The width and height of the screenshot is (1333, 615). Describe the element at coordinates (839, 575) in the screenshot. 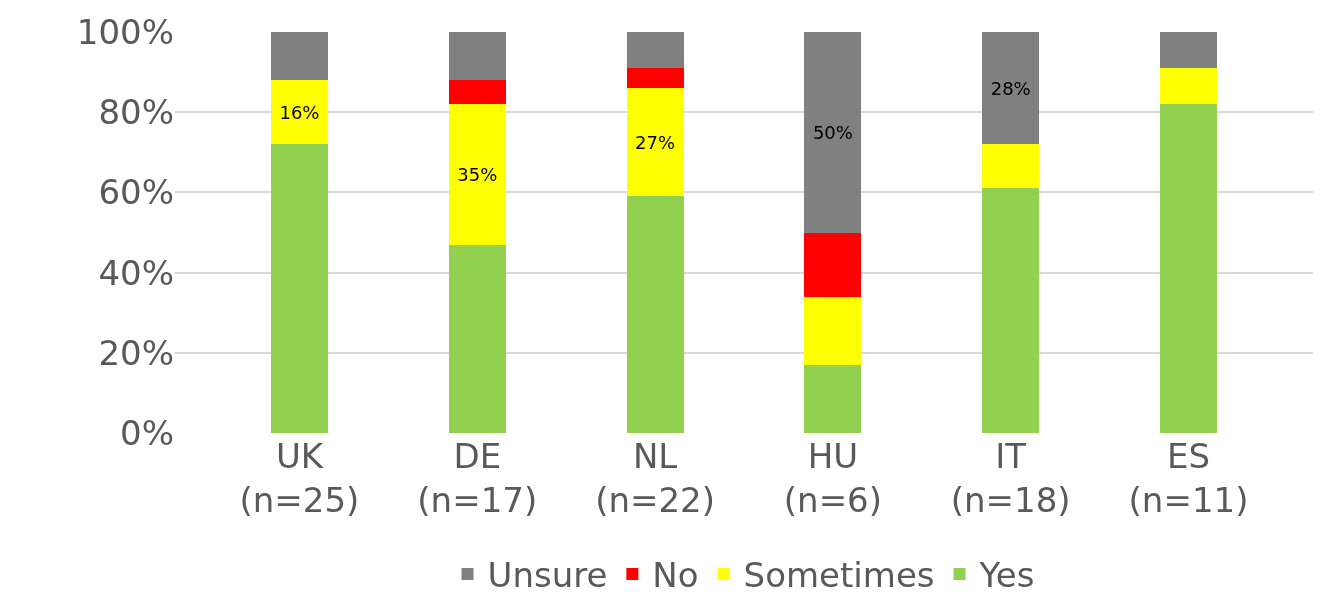

I see `legend-label: Sometimes` at that location.